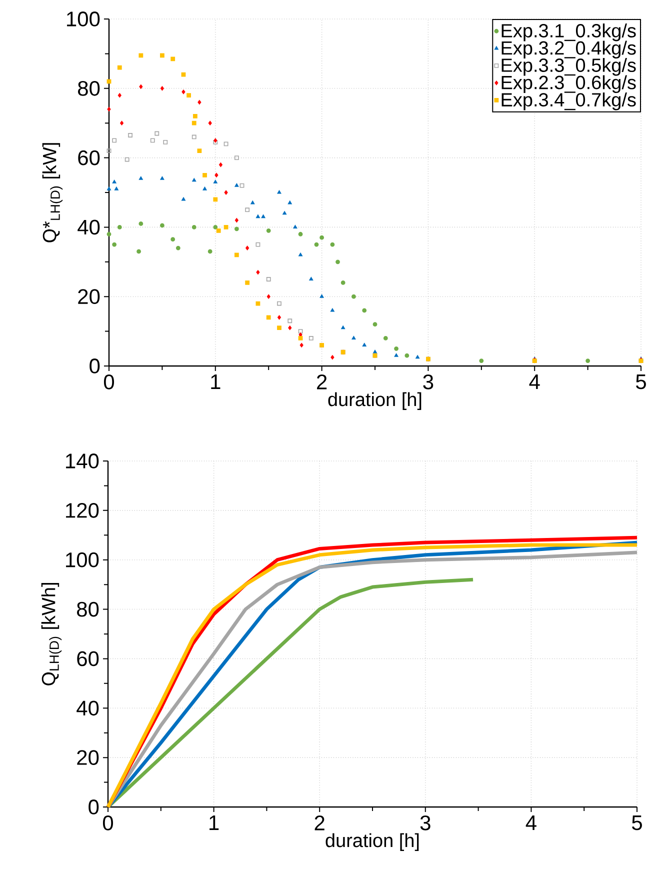  Describe the element at coordinates (569, 49) in the screenshot. I see `legend-label: Exp.3.2_0.4kg/s` at that location.